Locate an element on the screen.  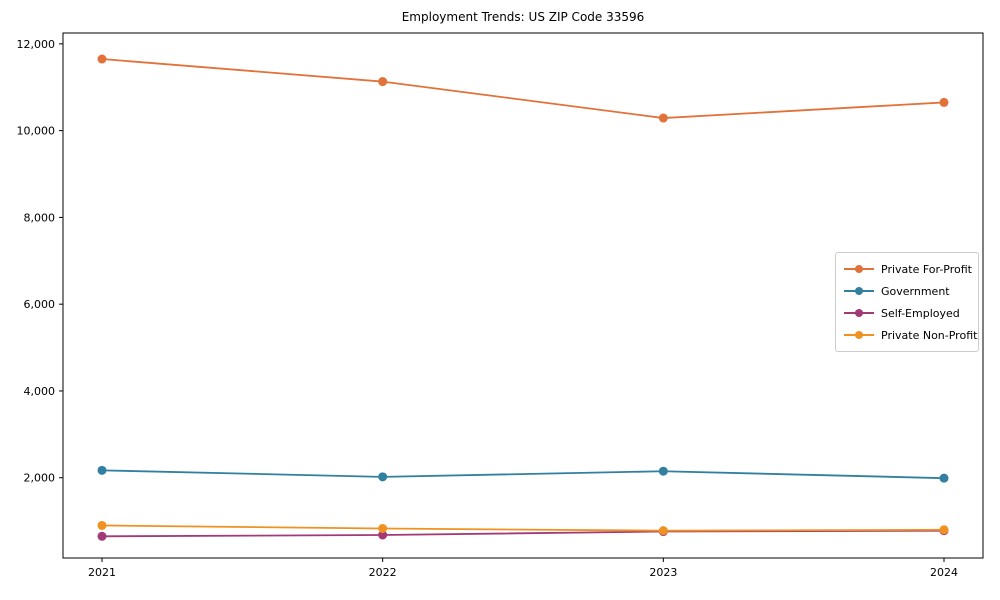
legend-label: Self-Employed is located at coordinates (920, 313).